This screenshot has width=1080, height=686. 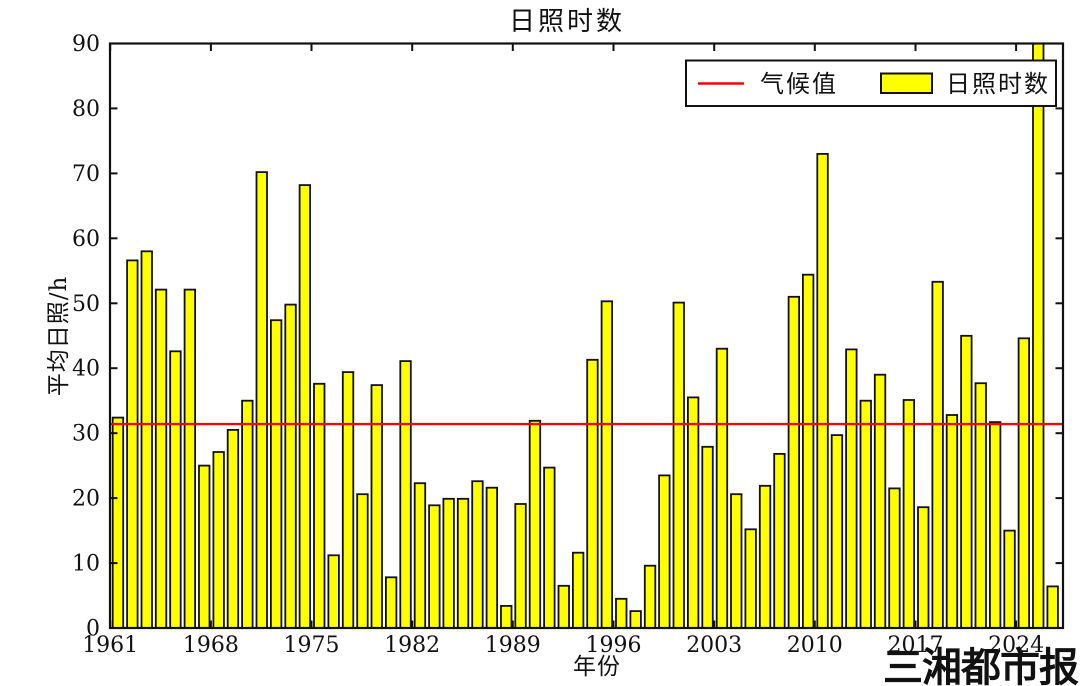 I want to click on y-tick-40: 40, so click(x=86, y=369).